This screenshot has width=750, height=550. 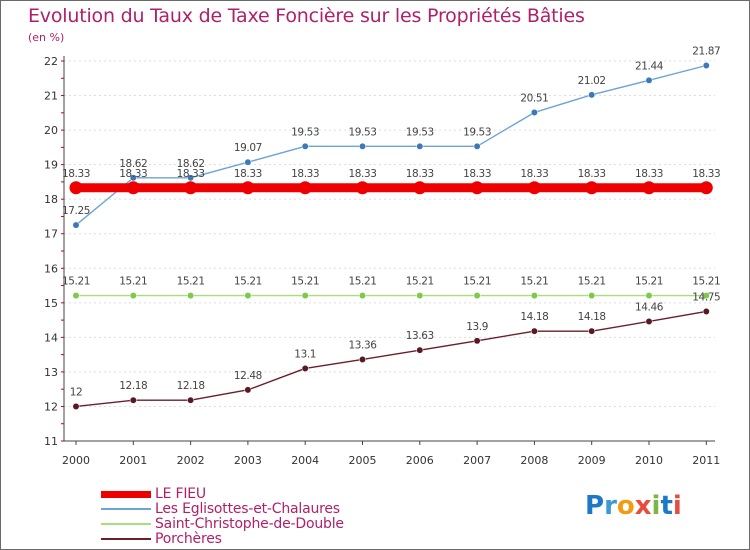 I want to click on y-tick-label: 15, so click(x=51, y=303).